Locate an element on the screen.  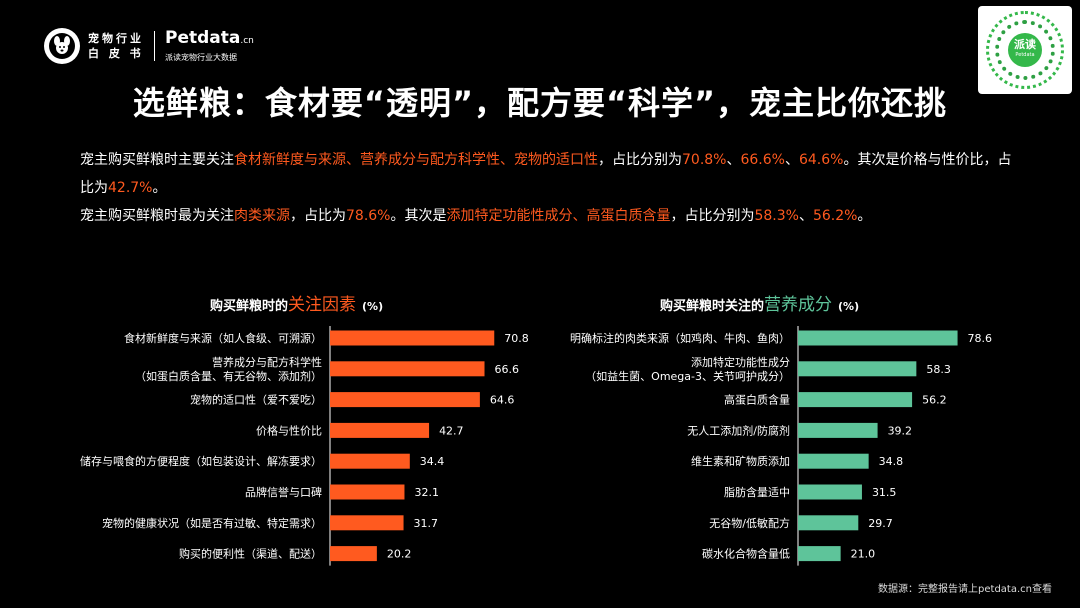
logo-line1: 宠物行业 is located at coordinates (116, 38).